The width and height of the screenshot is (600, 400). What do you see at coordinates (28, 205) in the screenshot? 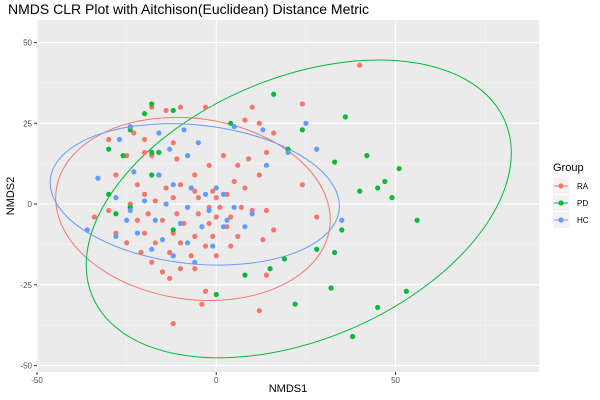
I see `y-axis-ticks: -50 -25 0 25 50` at bounding box center [28, 205].